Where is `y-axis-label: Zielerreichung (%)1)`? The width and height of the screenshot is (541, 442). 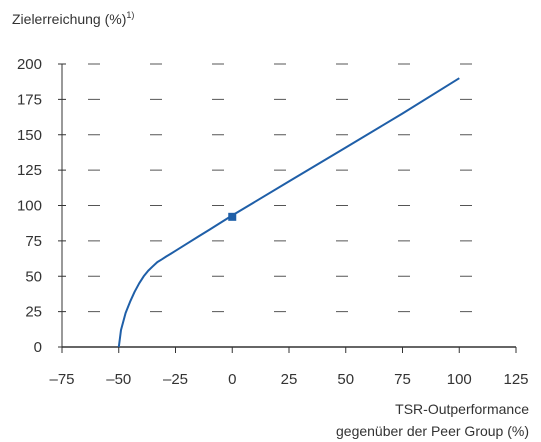
y-axis-label: Zielerreichung (%)1) is located at coordinates (73, 18).